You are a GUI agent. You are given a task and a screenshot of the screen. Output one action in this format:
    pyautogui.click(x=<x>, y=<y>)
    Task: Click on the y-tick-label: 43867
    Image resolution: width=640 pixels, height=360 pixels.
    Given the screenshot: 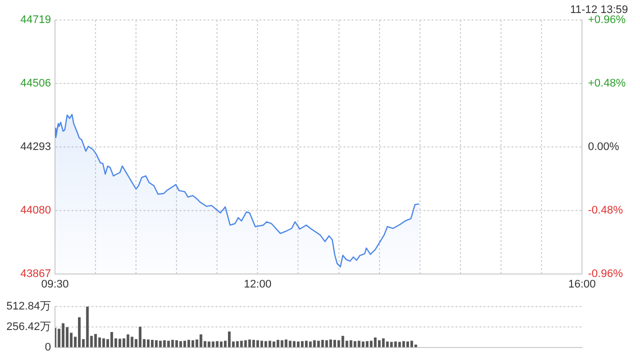 What is the action you would take?
    pyautogui.click(x=35, y=274)
    